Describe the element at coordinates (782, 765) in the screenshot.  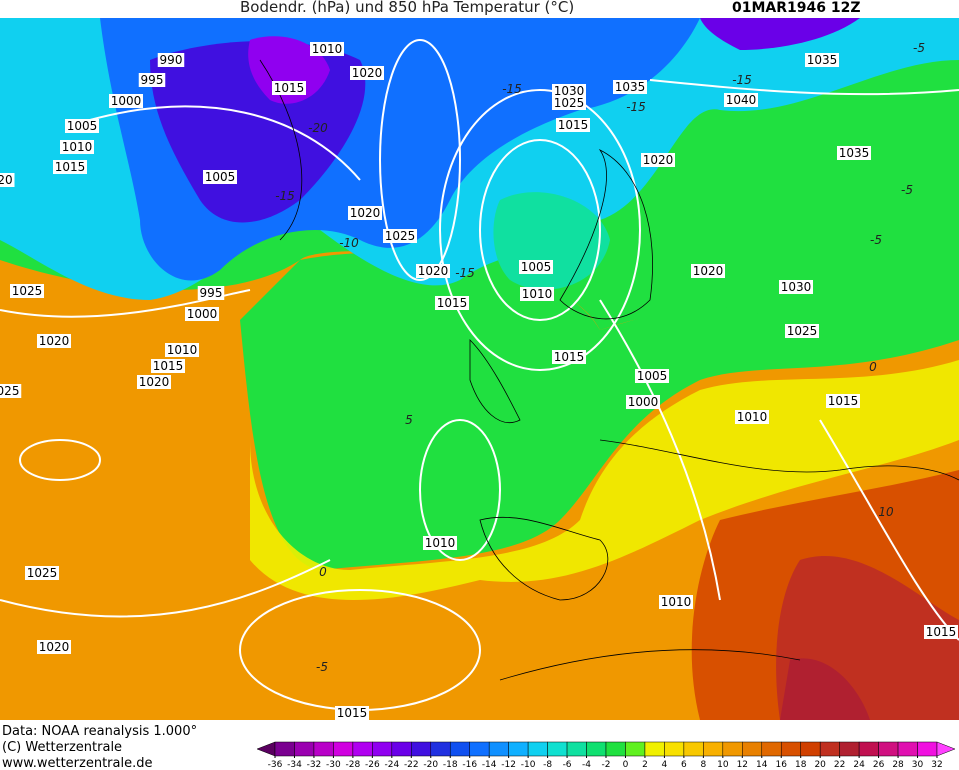
I see `colorbar-tick-label: 16` at that location.